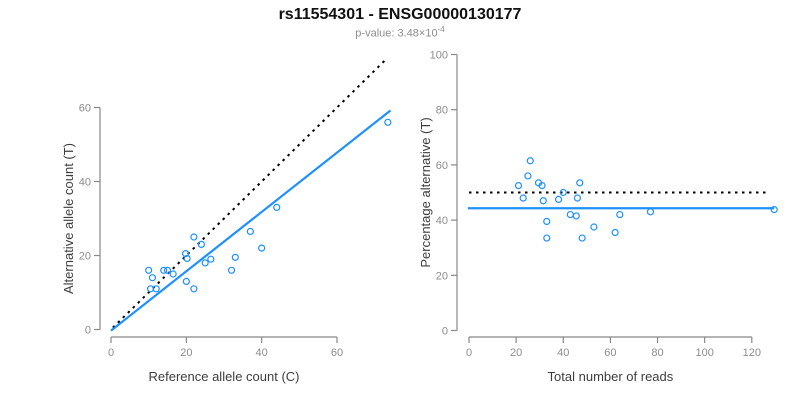  Describe the element at coordinates (752, 353) in the screenshot. I see `right-x-tick-label: 120` at that location.